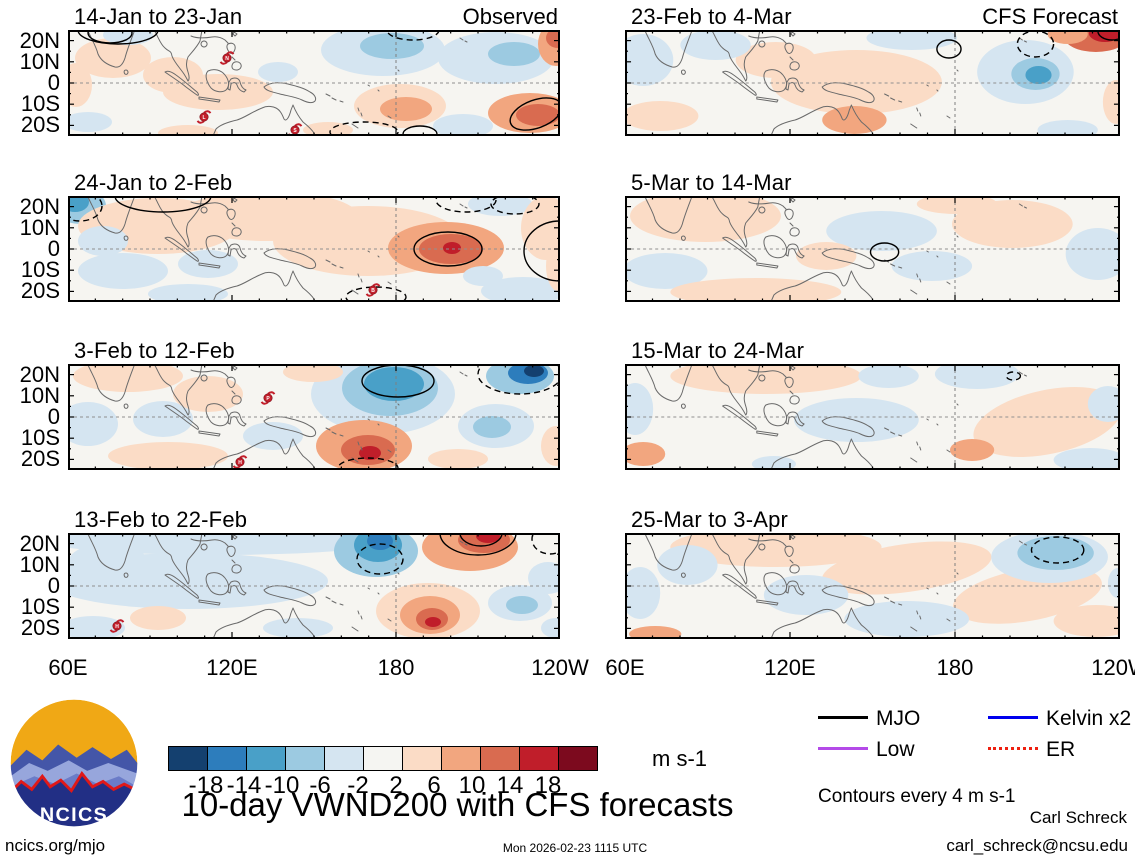  I want to click on map-panel: 24-Jan to 2-Feb B, so click(314, 236).